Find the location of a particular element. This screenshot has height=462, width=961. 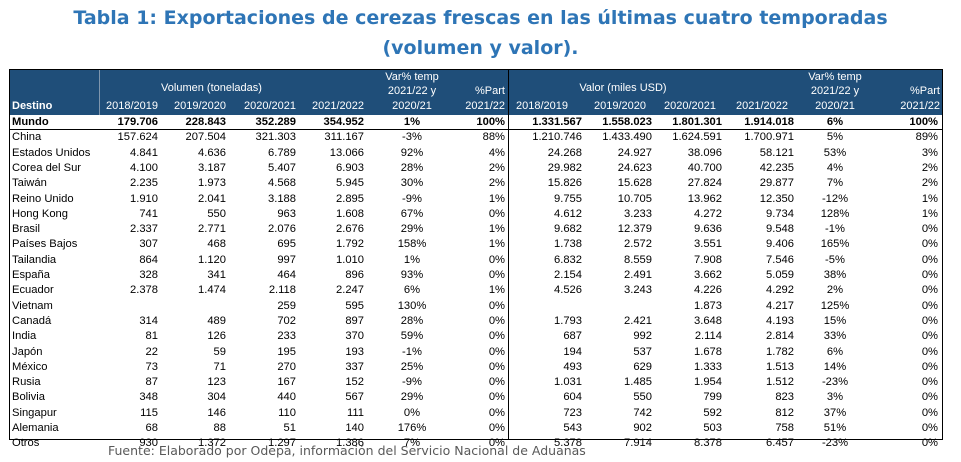

vol-var-header-2: 2021/22 y is located at coordinates (412, 91).